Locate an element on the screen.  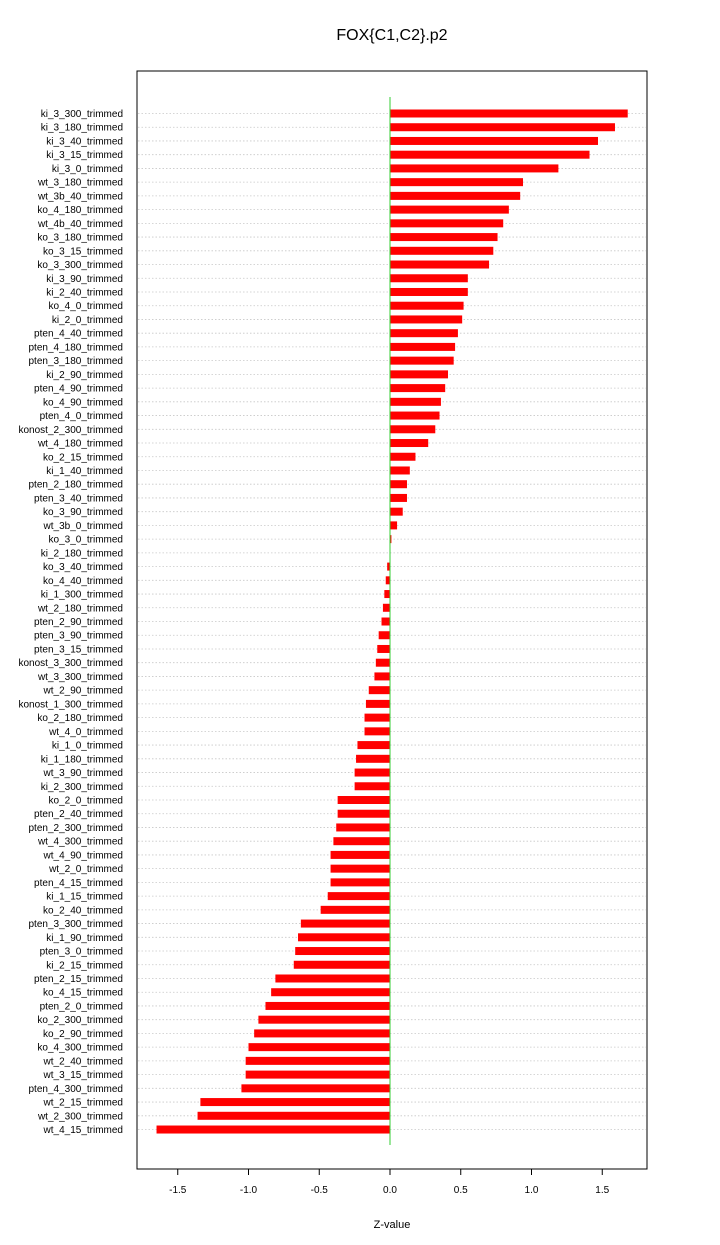
category-label: konost_3_300_trimmed is located at coordinates (70, 663).